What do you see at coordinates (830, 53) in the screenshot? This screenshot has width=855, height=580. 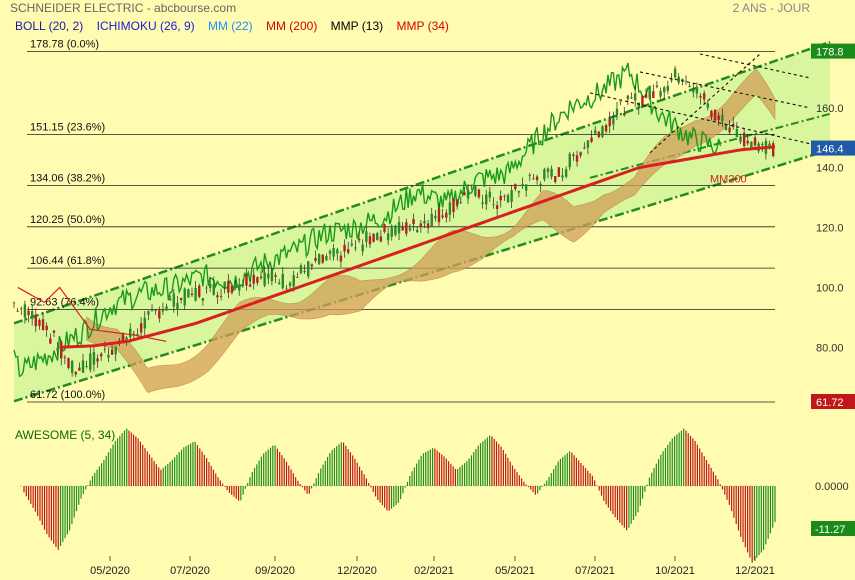 I see `price-badge-label: 178.8` at bounding box center [830, 53].